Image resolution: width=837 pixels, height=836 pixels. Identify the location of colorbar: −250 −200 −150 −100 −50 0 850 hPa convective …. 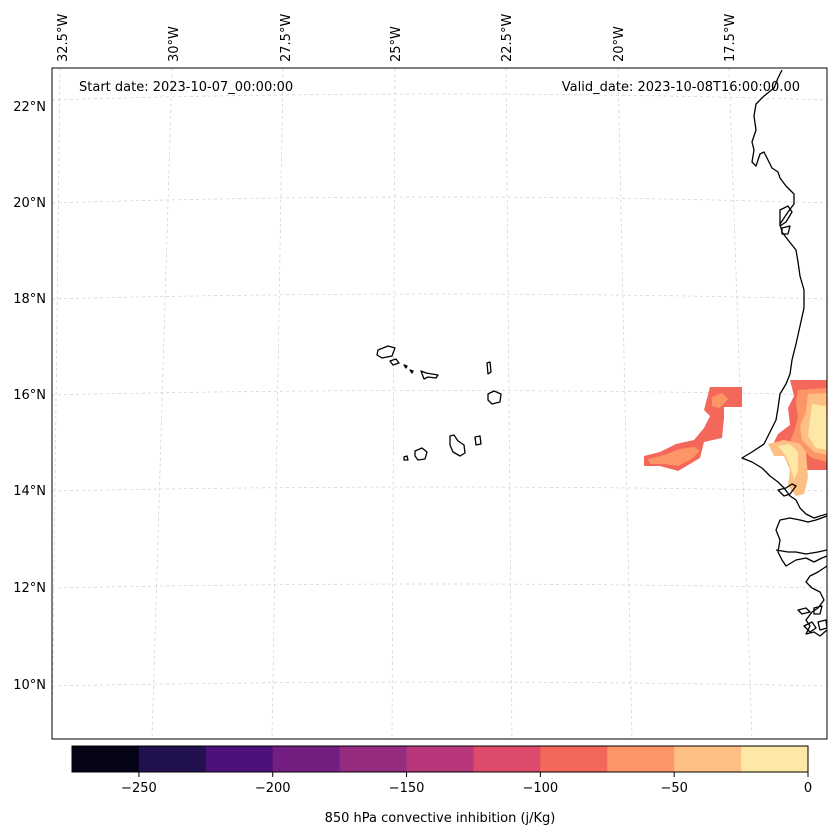
(441, 785).